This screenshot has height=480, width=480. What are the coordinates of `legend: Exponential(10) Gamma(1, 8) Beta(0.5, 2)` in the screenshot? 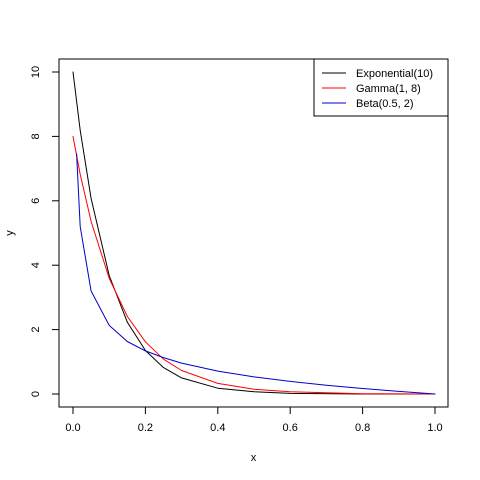 It's located at (381, 87).